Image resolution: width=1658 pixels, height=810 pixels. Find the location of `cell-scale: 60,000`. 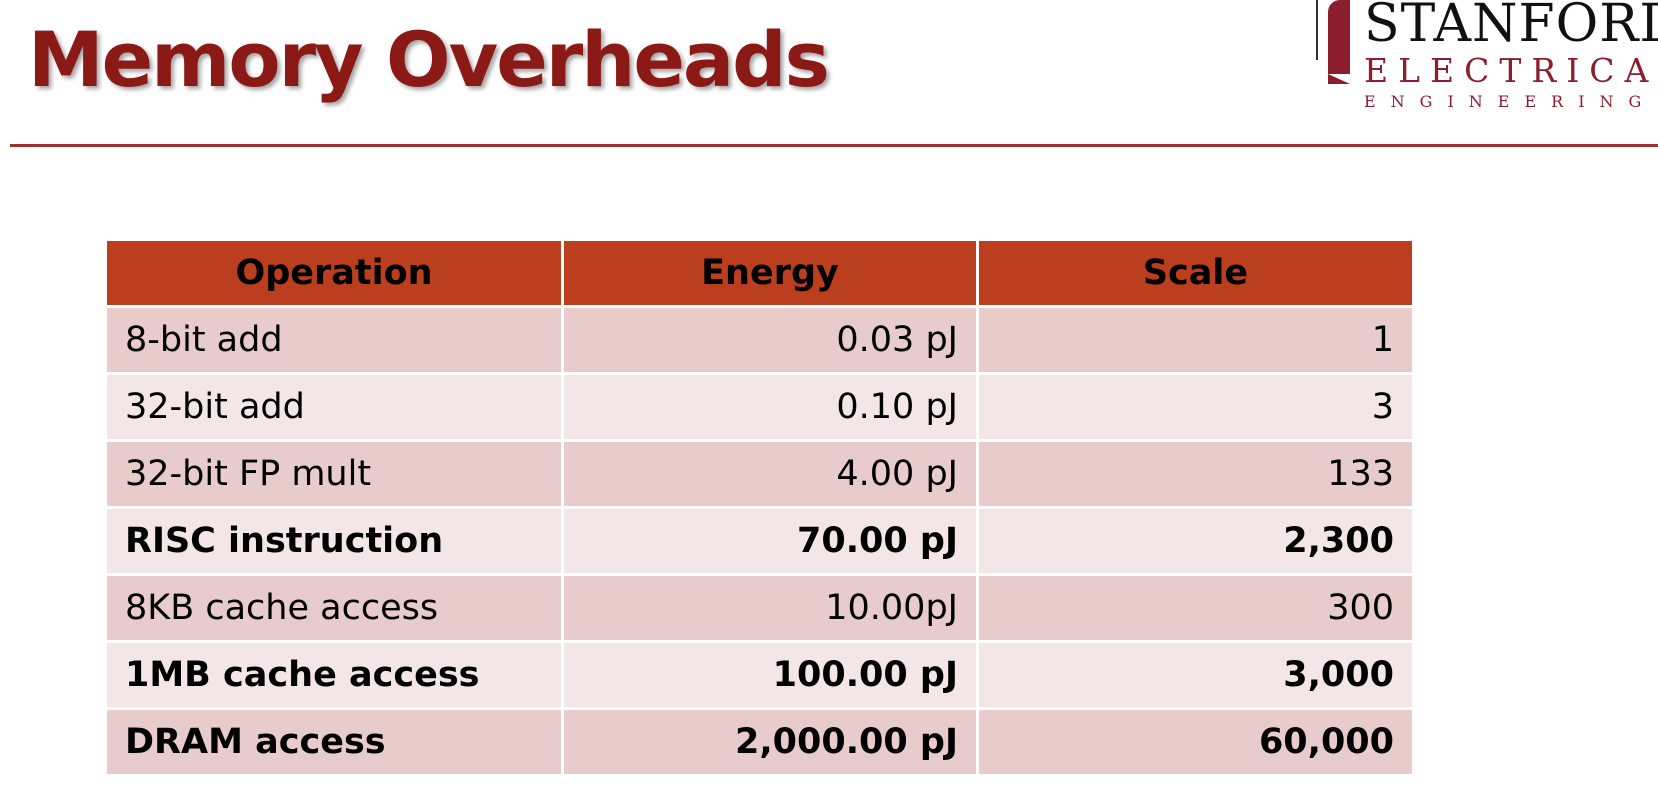

cell-scale: 60,000 is located at coordinates (1195, 742).